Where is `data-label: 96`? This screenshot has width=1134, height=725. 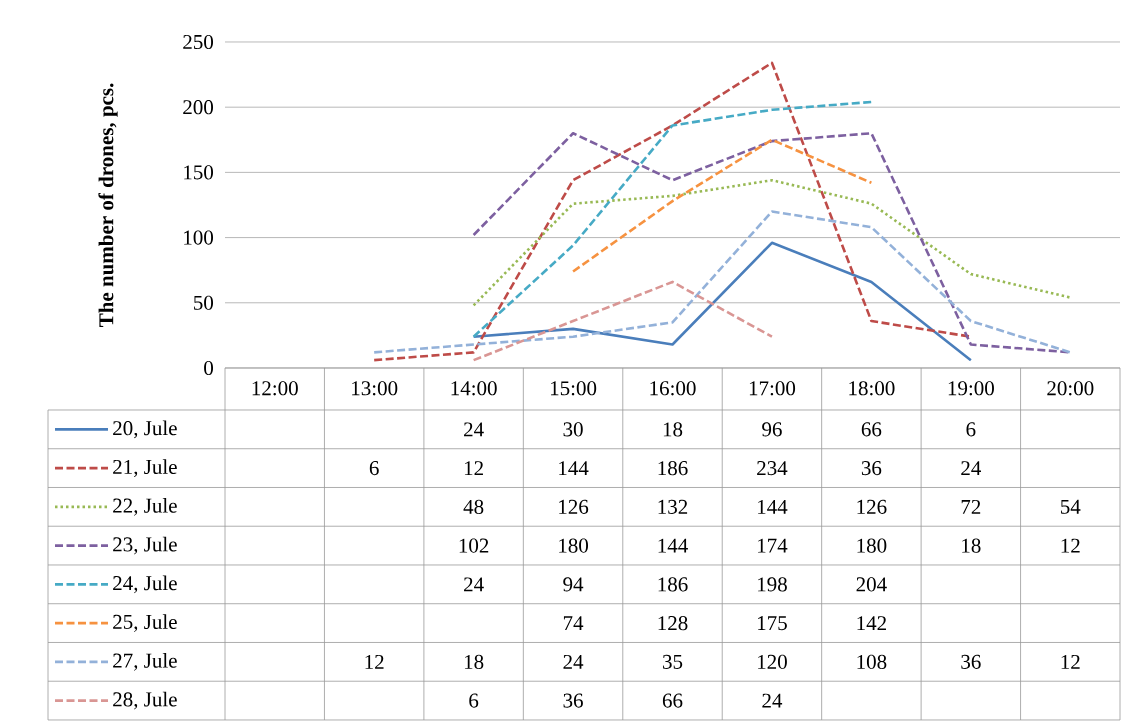 data-label: 96 is located at coordinates (772, 429).